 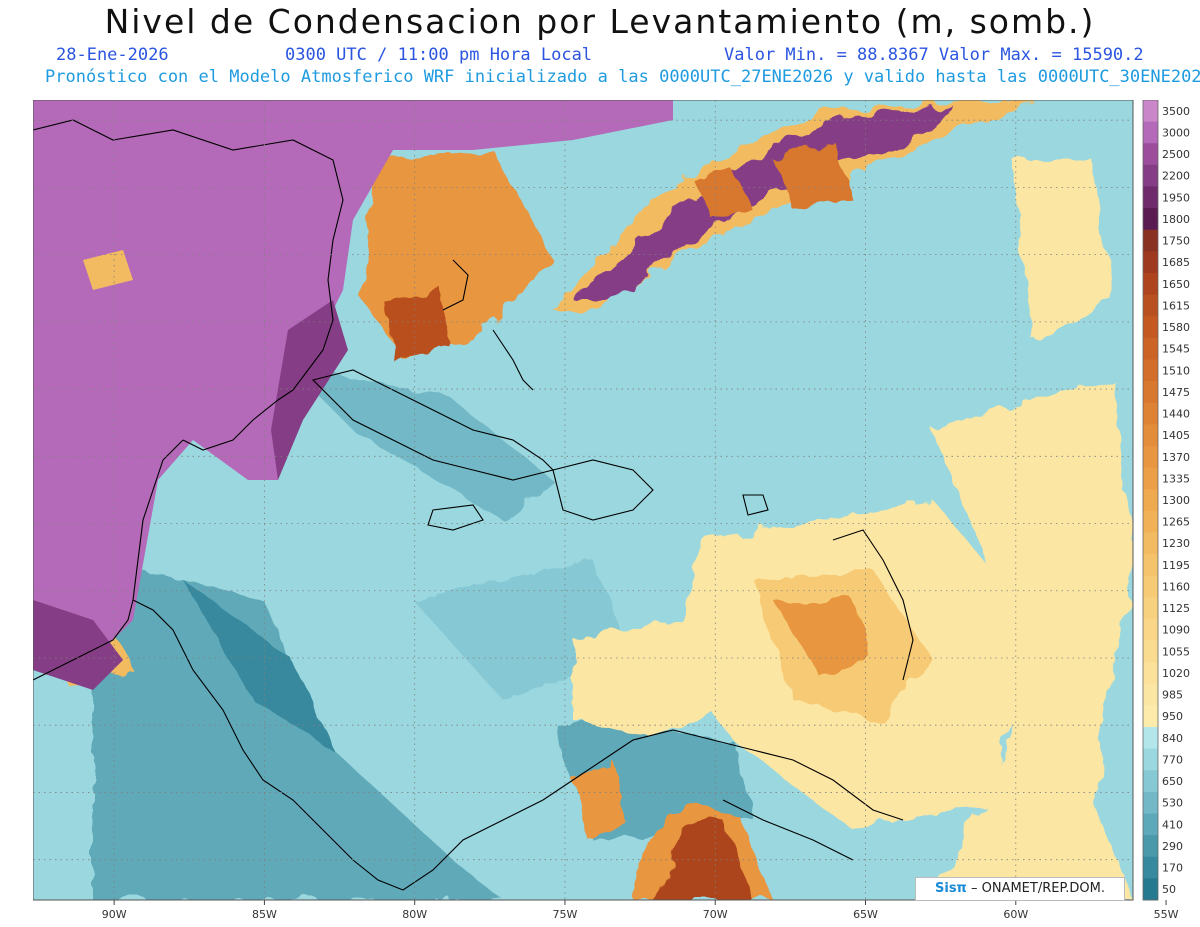 I want to click on colorbar-label: 2200, so click(x=1176, y=176).